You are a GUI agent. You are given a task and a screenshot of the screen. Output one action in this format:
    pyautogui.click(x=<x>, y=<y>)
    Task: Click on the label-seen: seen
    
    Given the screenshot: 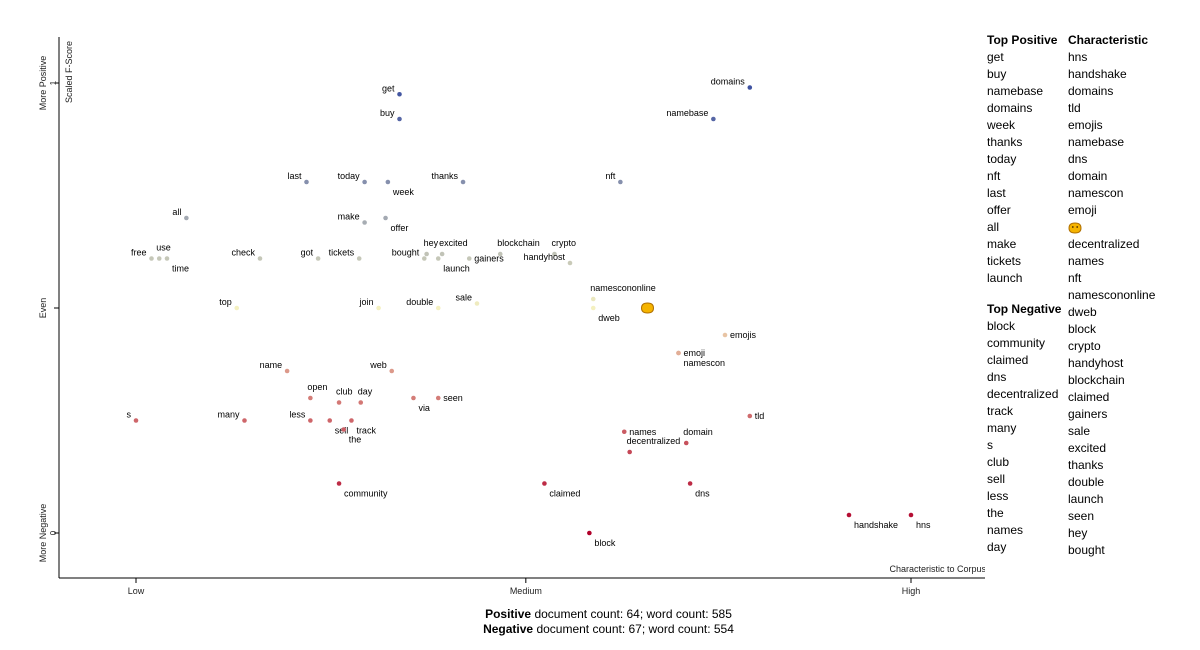 What is the action you would take?
    pyautogui.click(x=453, y=398)
    